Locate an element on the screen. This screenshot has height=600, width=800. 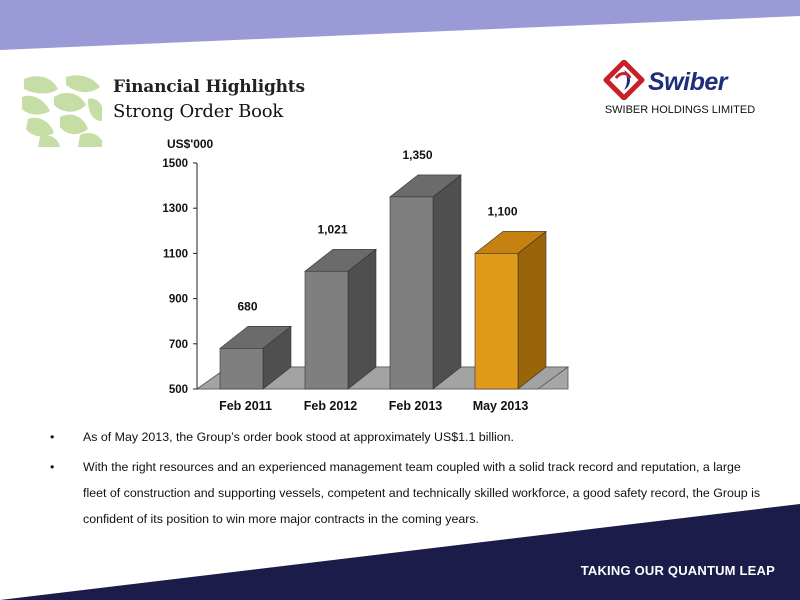
x-category-label: Feb 2013 is located at coordinates (416, 406).